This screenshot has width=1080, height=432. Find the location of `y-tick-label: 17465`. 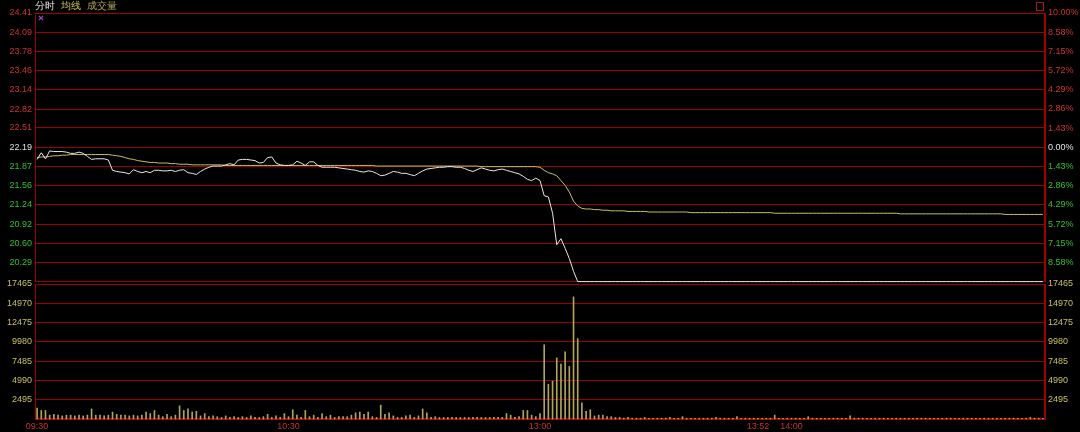

y-tick-label: 17465 is located at coordinates (19, 283).